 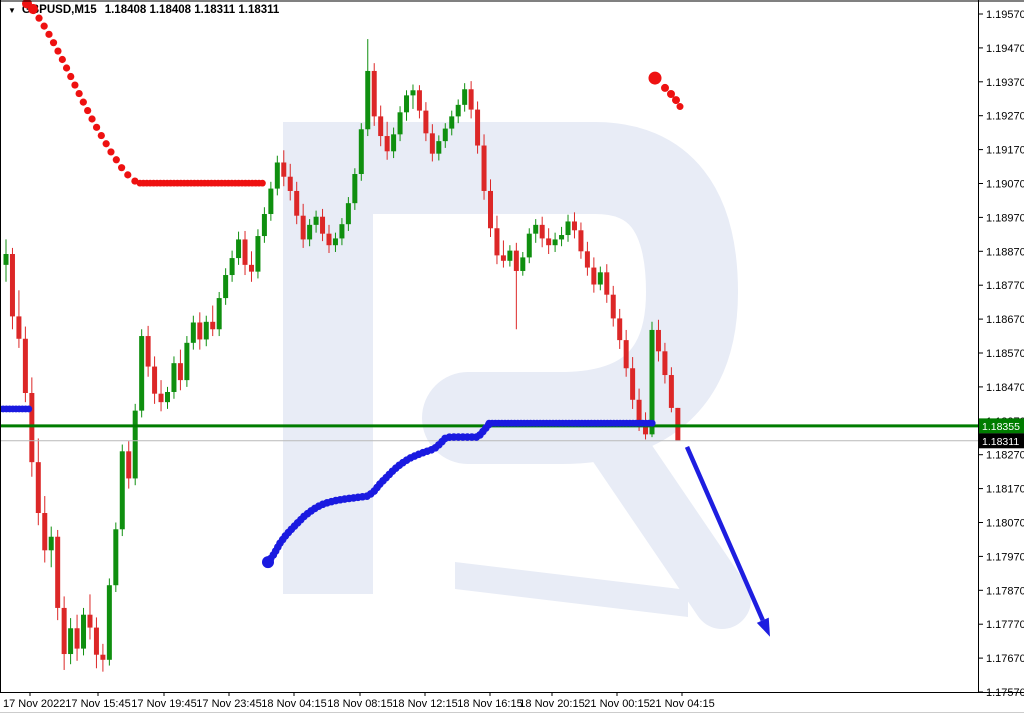 I want to click on price-tick-label: 1.18170, so click(x=1005, y=490).